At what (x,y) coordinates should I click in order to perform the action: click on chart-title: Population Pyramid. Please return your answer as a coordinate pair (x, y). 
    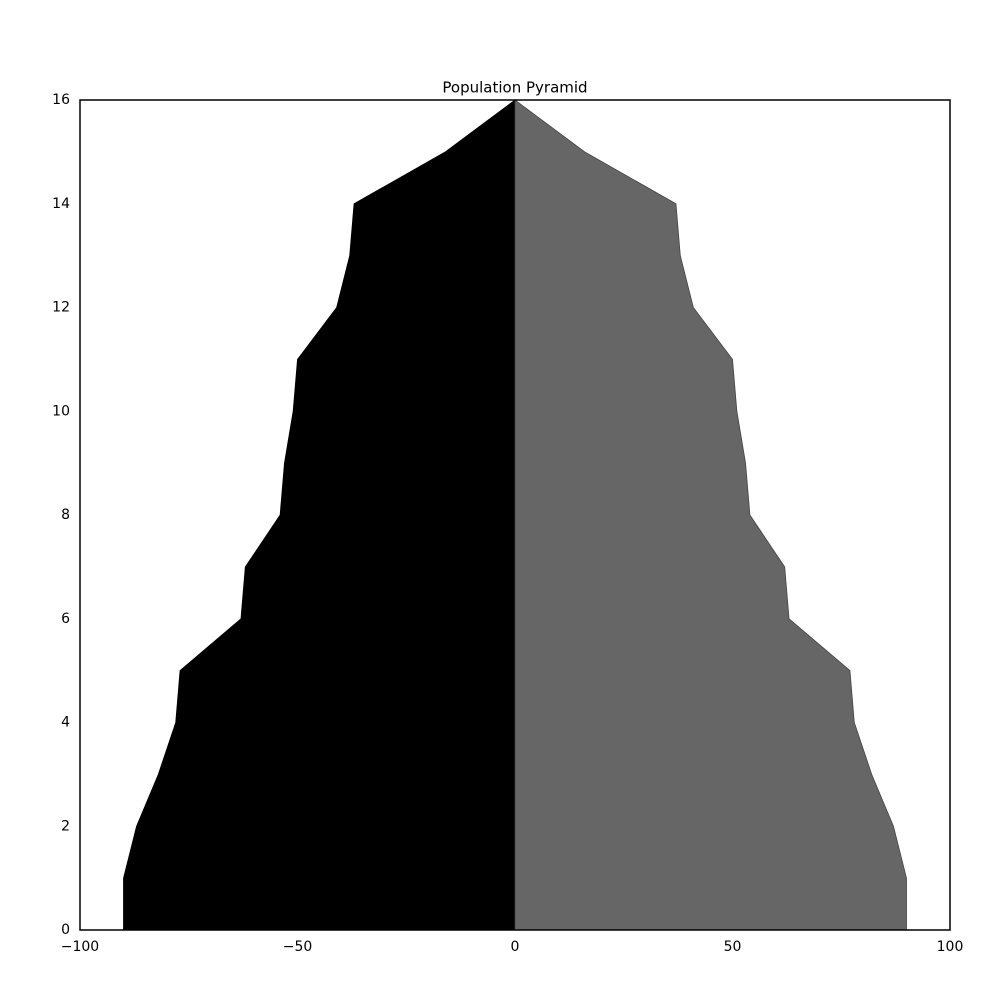
    Looking at the image, I should click on (514, 88).